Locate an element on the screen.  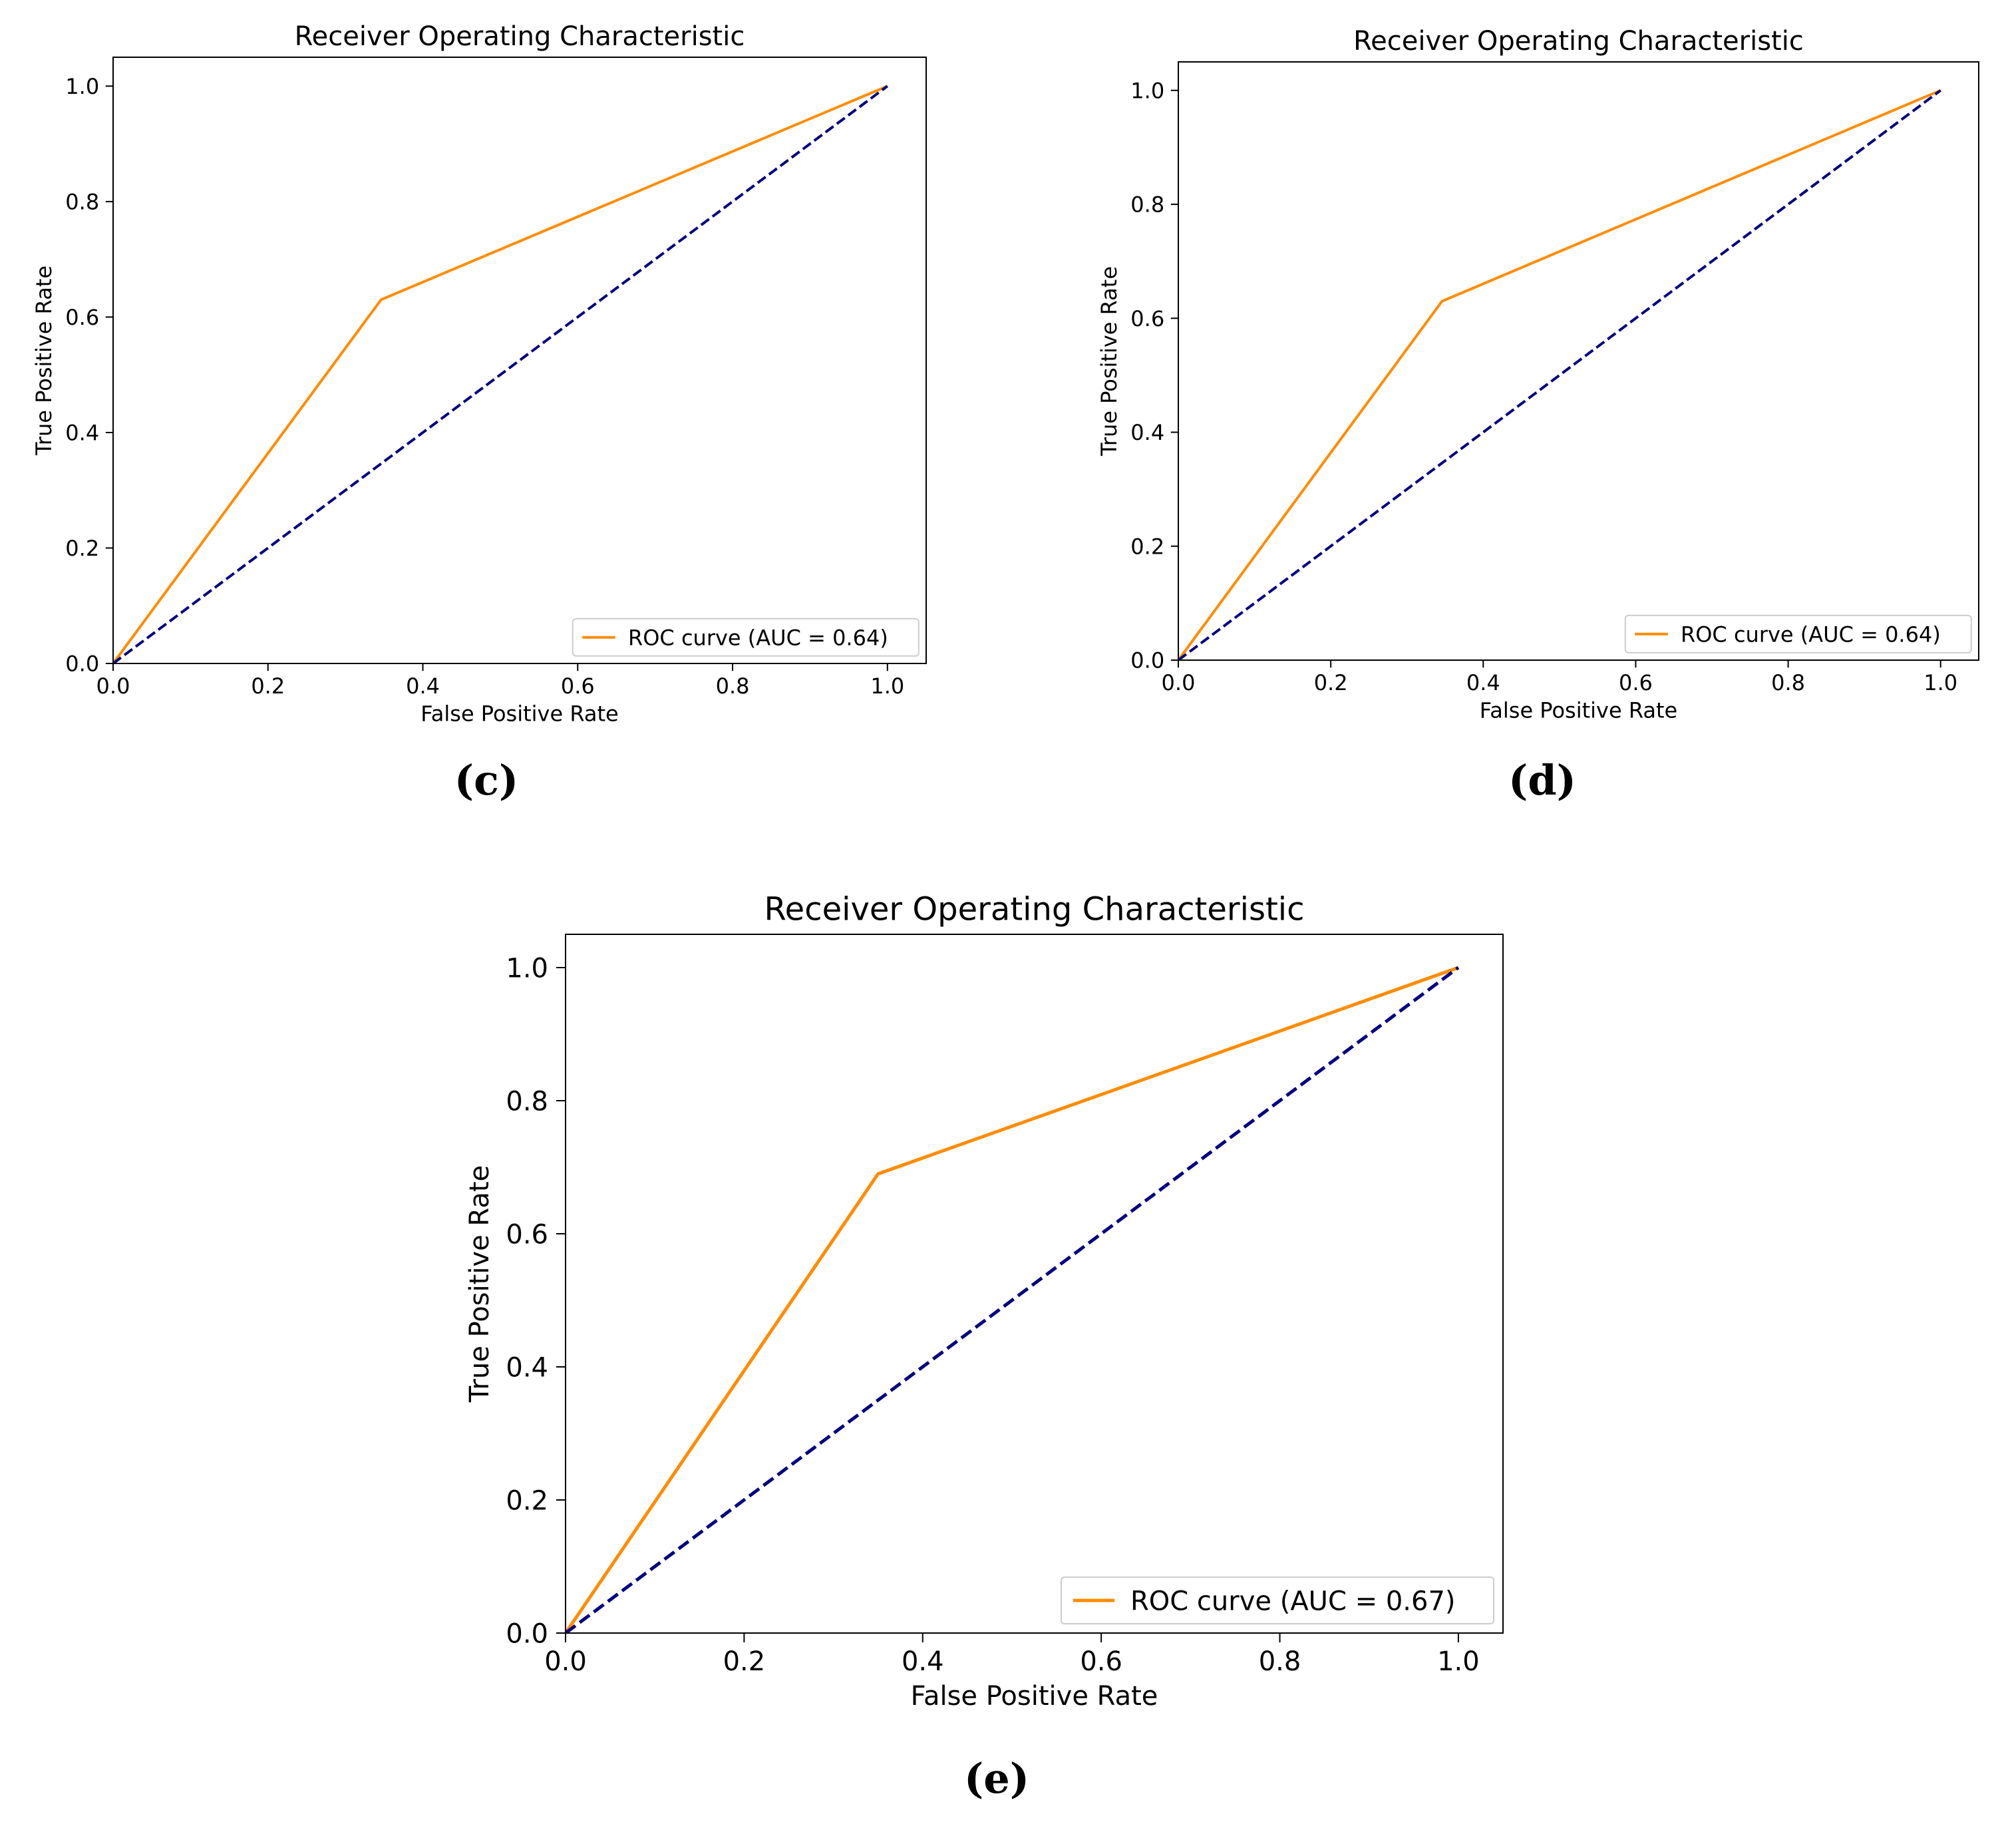
legend-label: ROC curve (AUC = 0.67) is located at coordinates (1293, 1601).